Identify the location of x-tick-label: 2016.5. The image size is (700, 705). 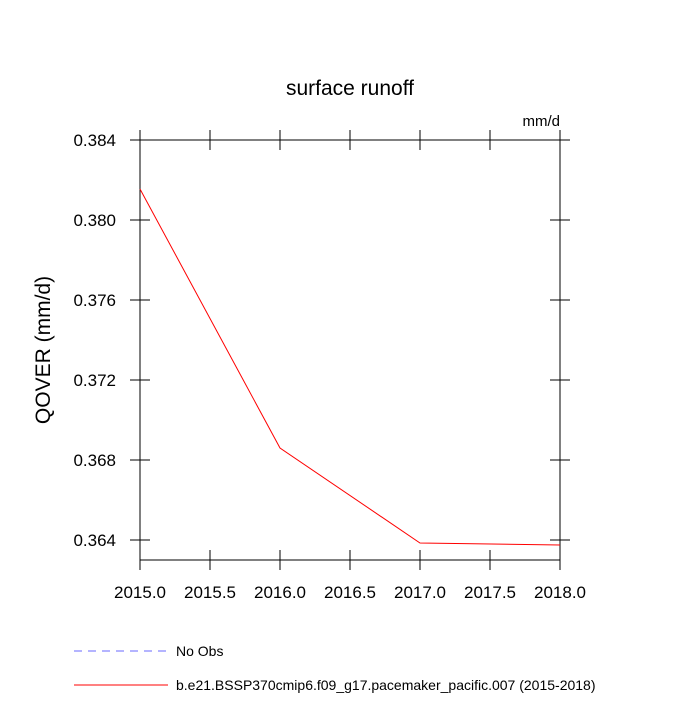
(350, 592).